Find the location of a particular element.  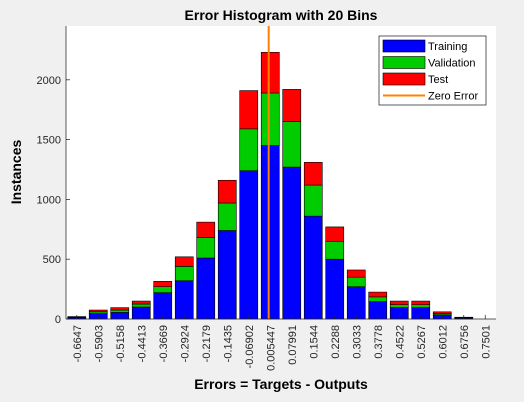

x-tick-label-17: 0.6012 is located at coordinates (443, 342).